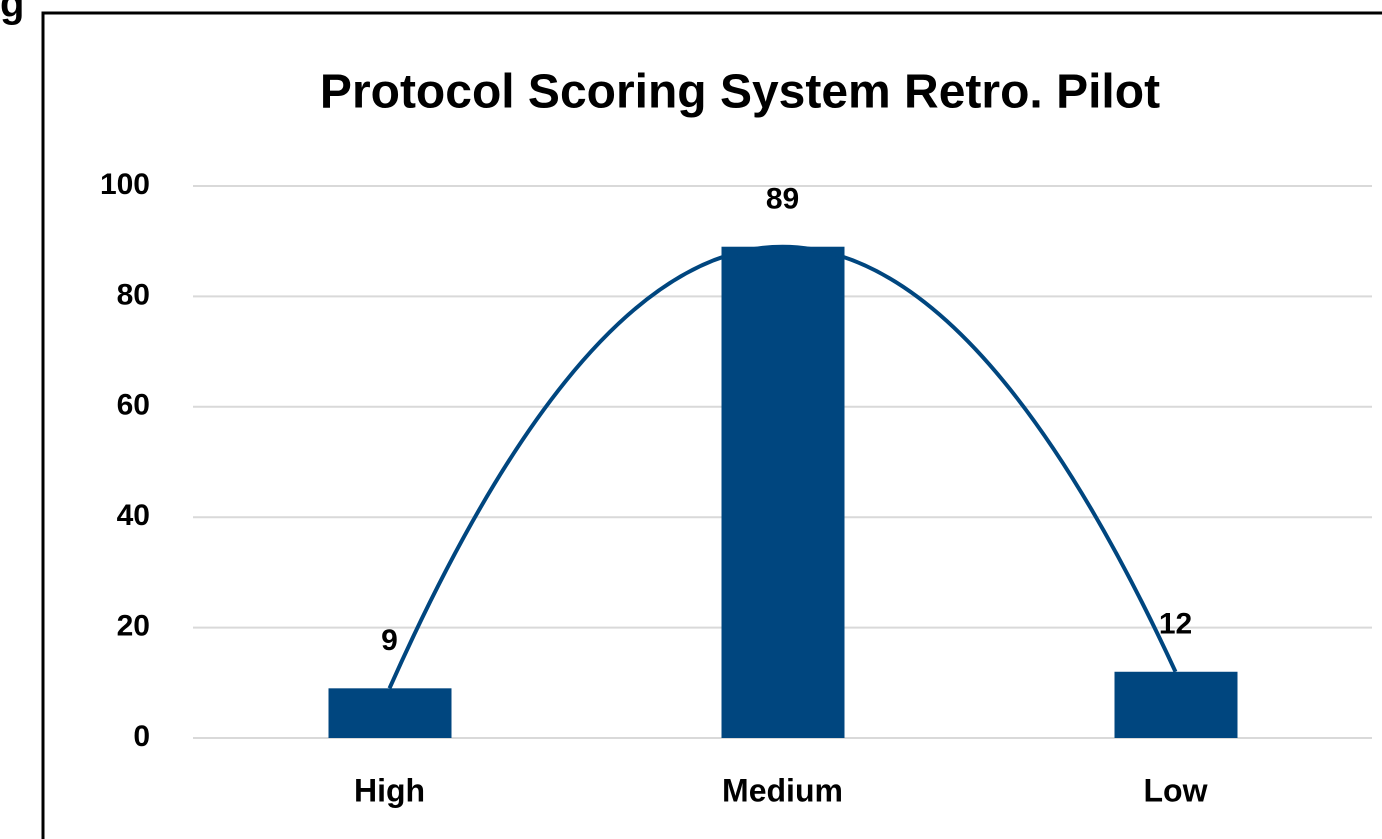 This screenshot has width=1382, height=839. What do you see at coordinates (389, 640) in the screenshot?
I see `data-label: 9` at bounding box center [389, 640].